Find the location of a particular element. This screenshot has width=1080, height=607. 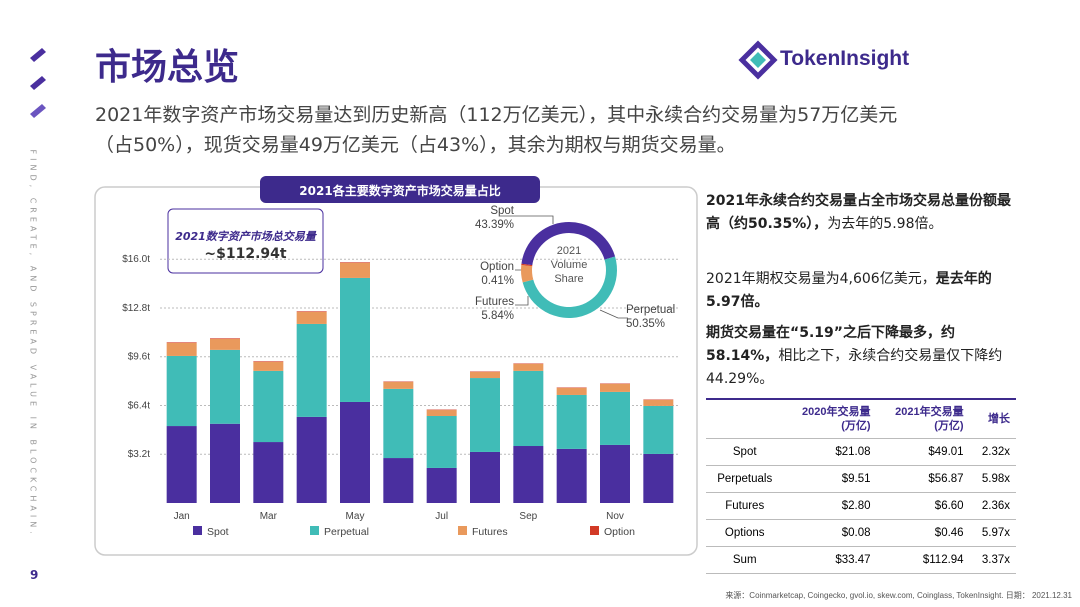

legend-label: Perpetual is located at coordinates (346, 532).